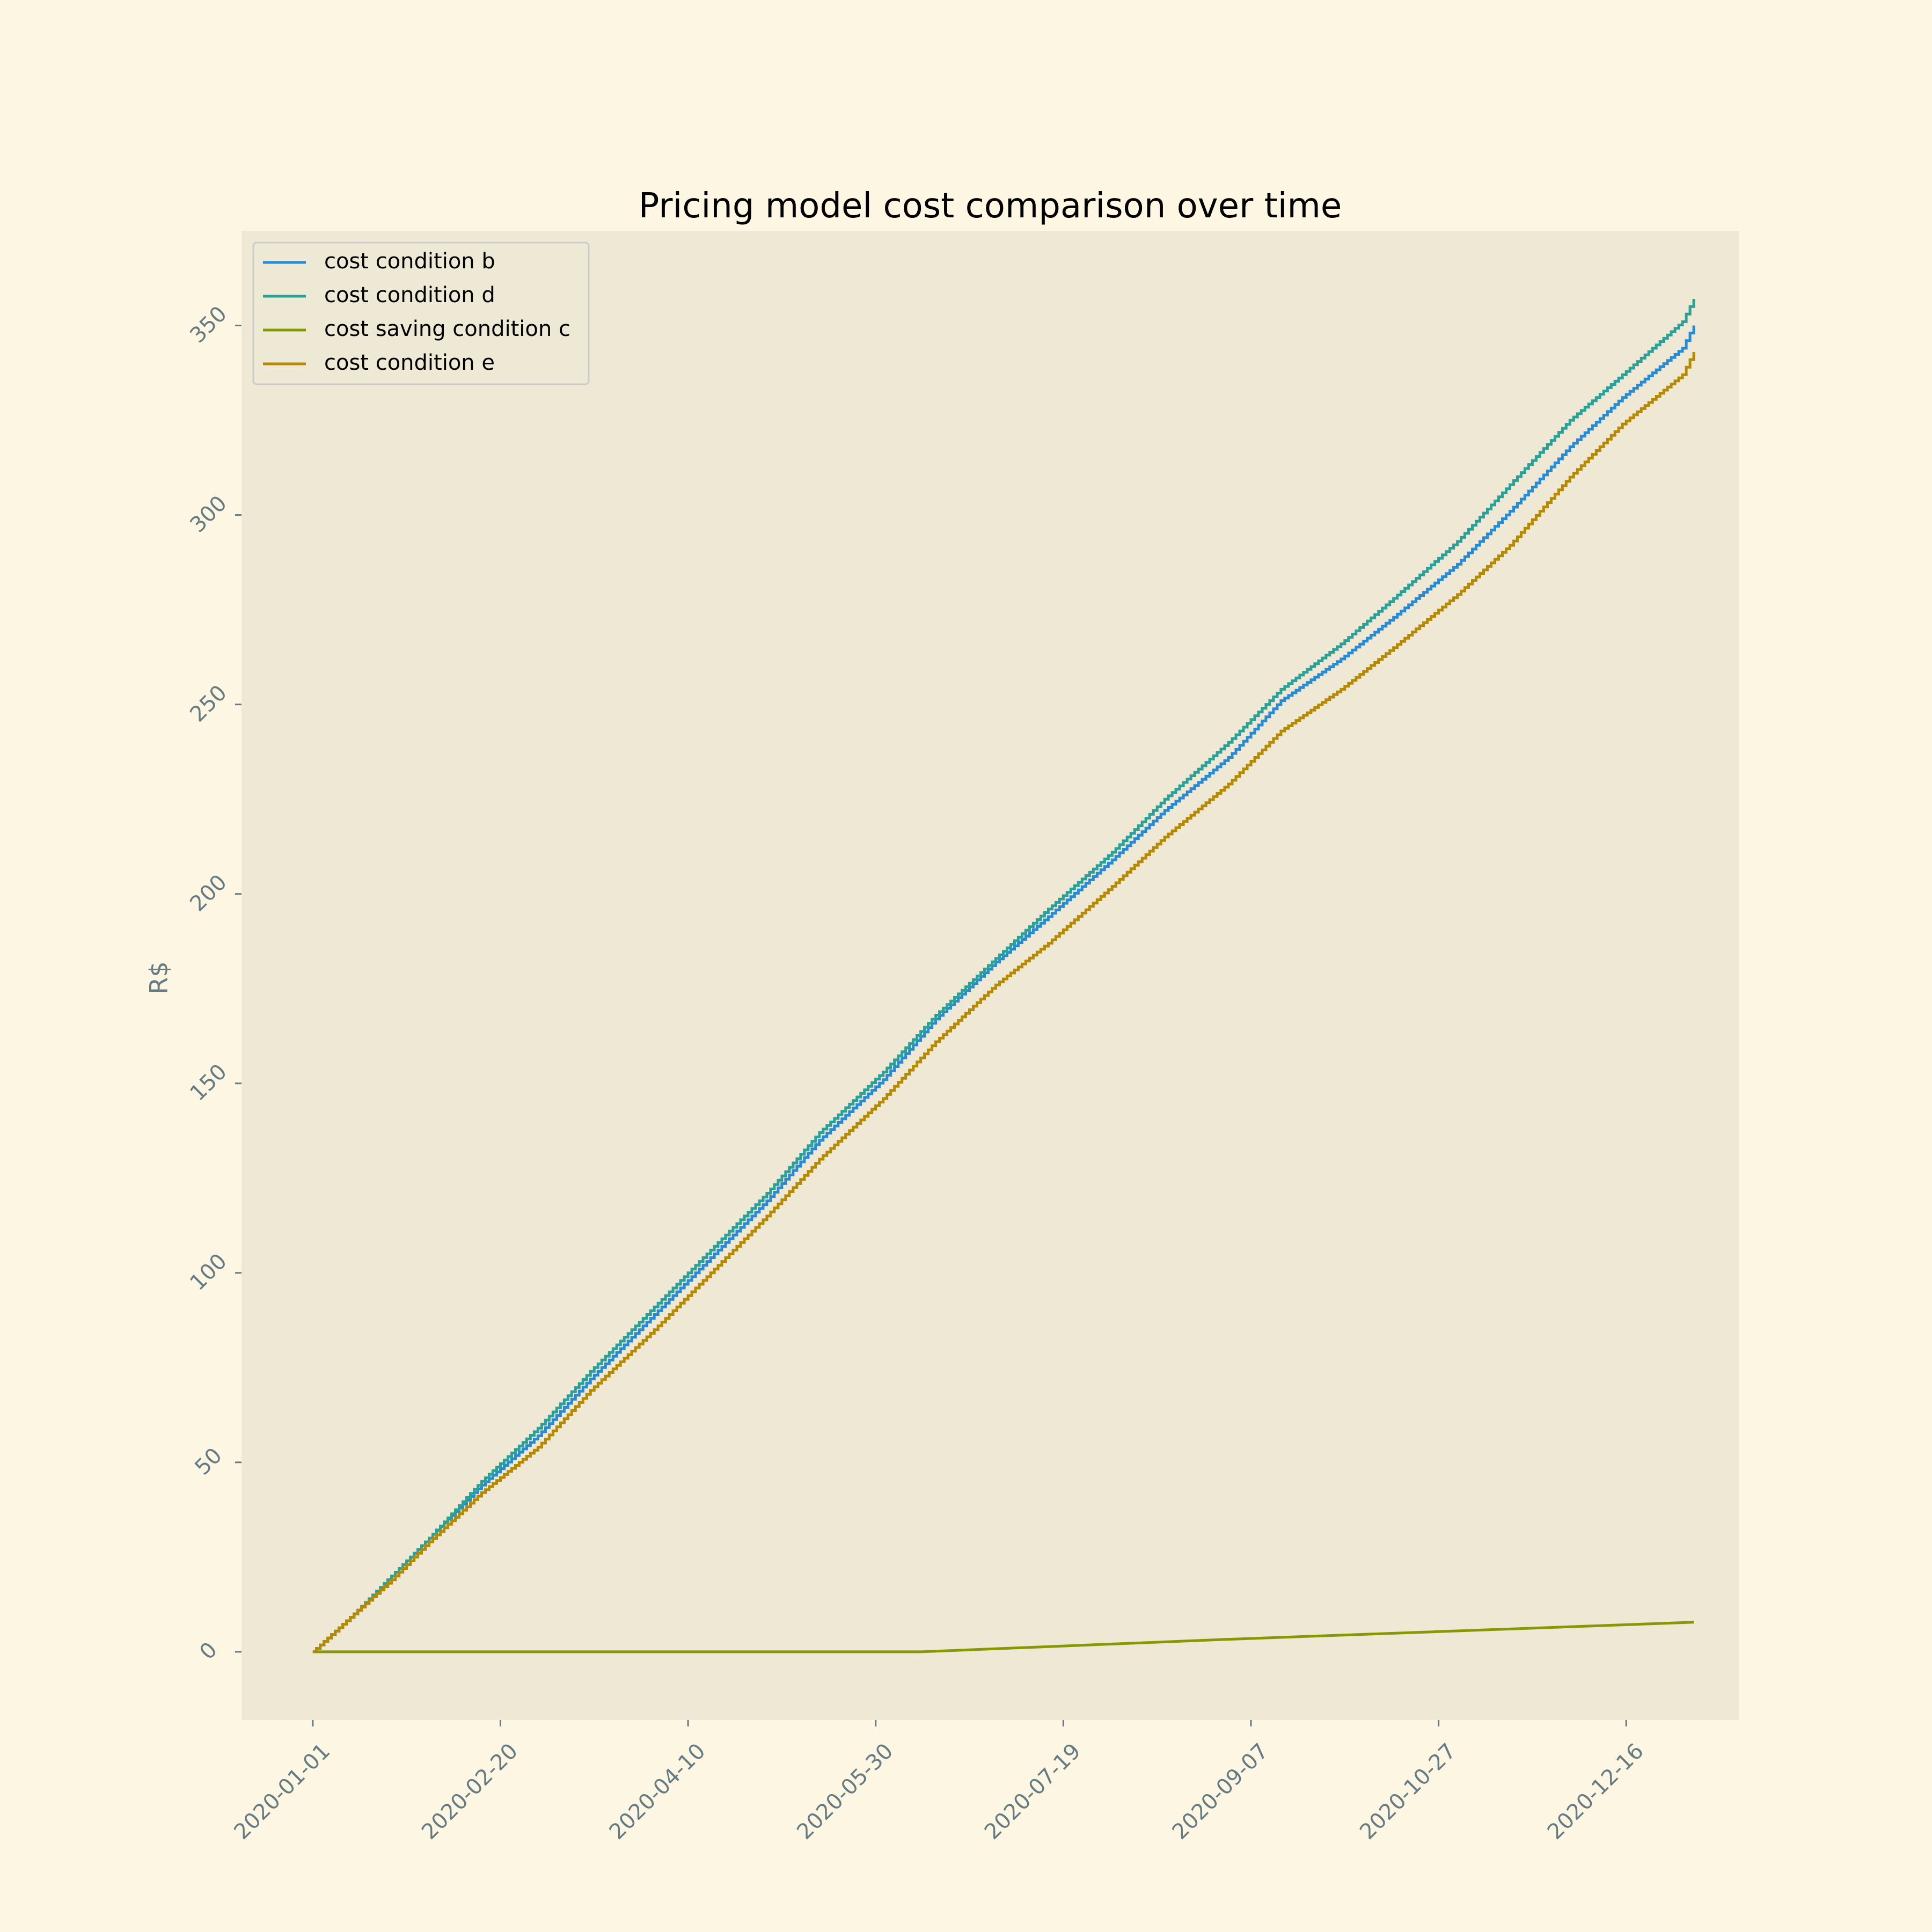  What do you see at coordinates (447, 329) in the screenshot?
I see `legend-label: cost saving condition c` at bounding box center [447, 329].